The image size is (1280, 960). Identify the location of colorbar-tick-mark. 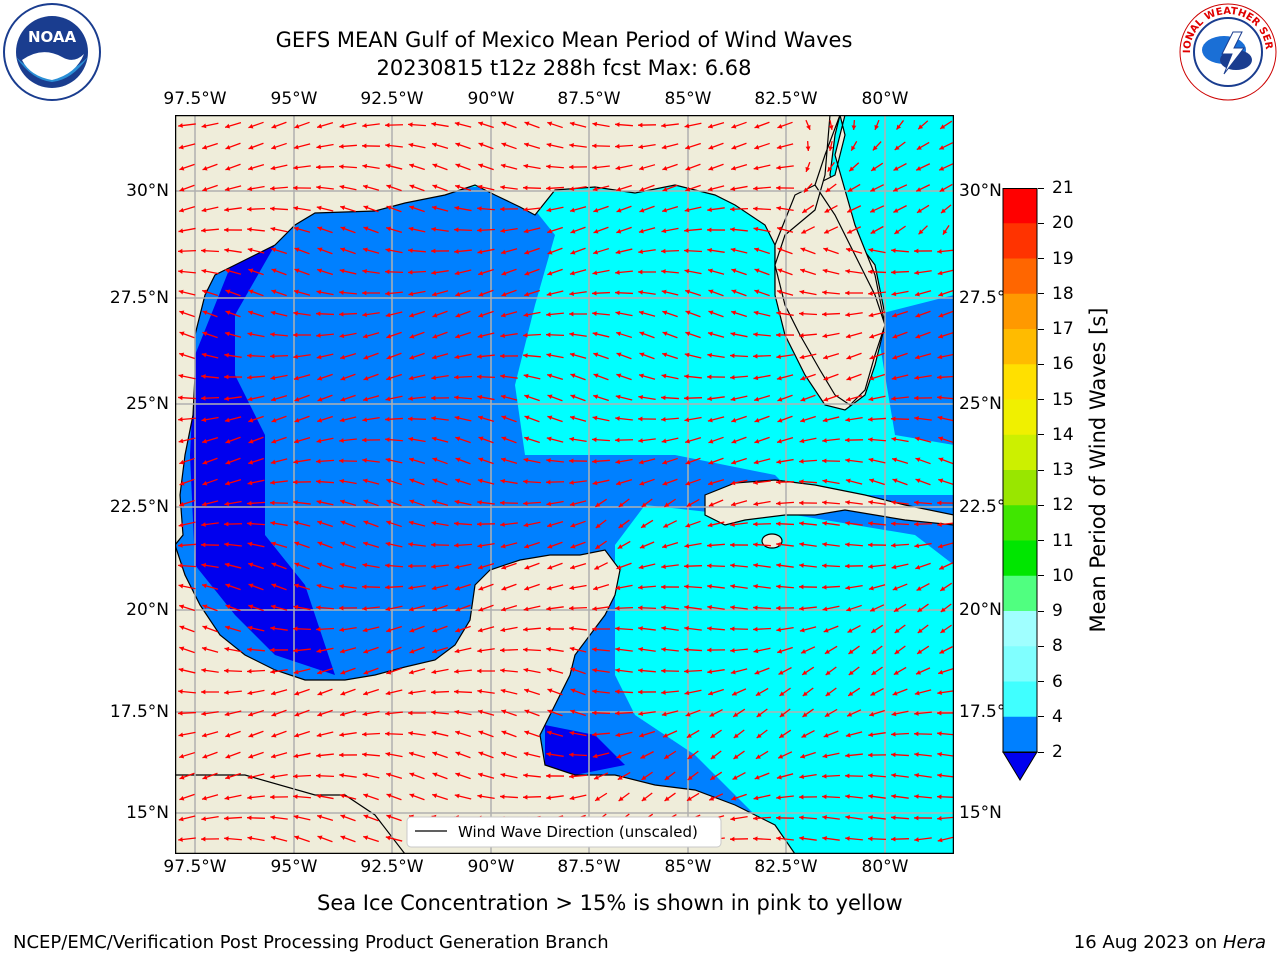
(1041, 435).